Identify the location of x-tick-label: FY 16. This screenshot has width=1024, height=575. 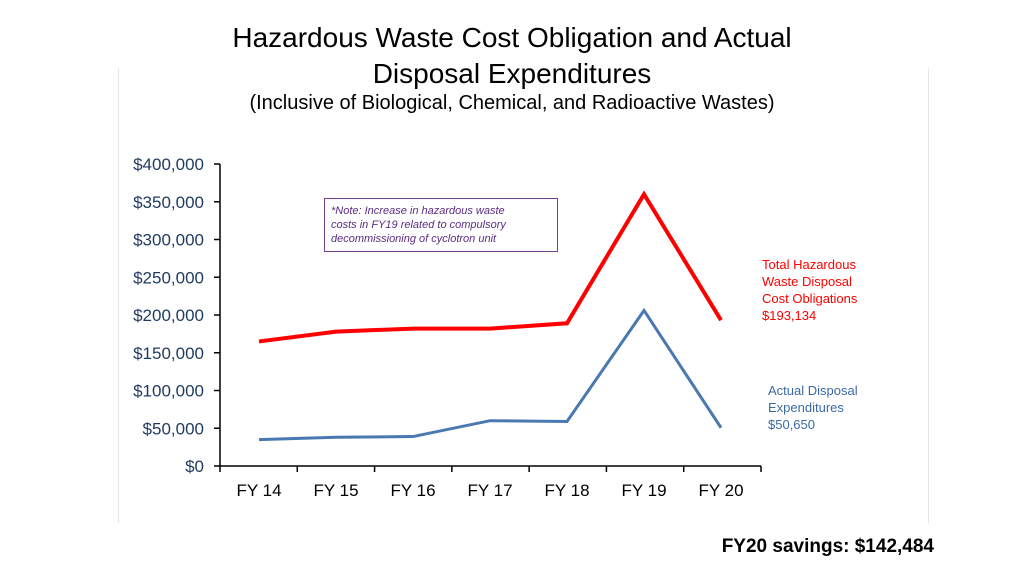
(412, 490).